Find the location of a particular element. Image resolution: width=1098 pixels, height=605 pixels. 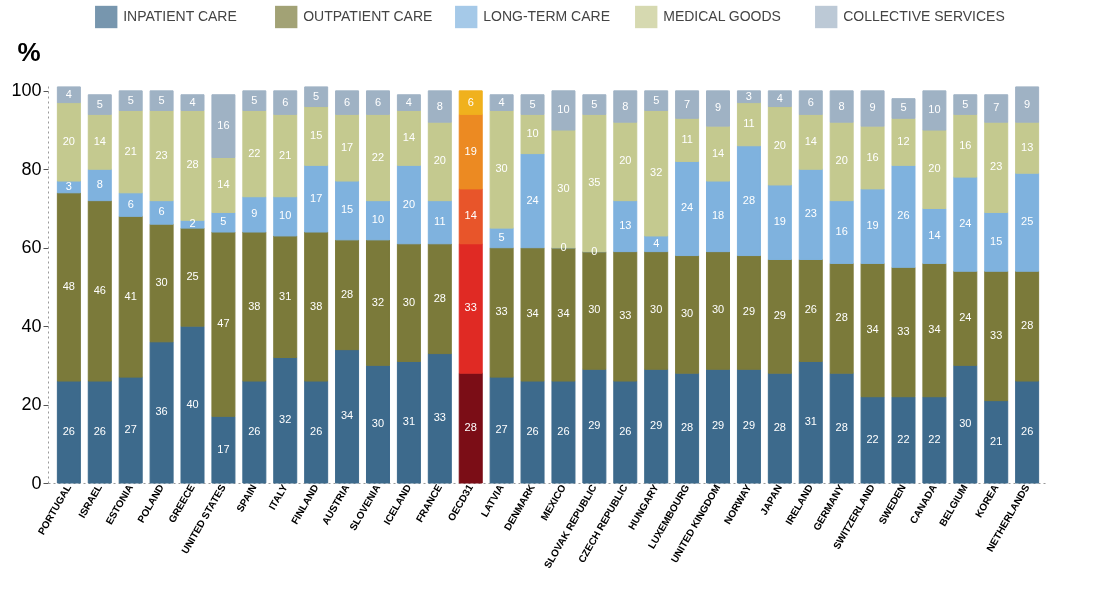

data-label: 40 is located at coordinates (192, 403).